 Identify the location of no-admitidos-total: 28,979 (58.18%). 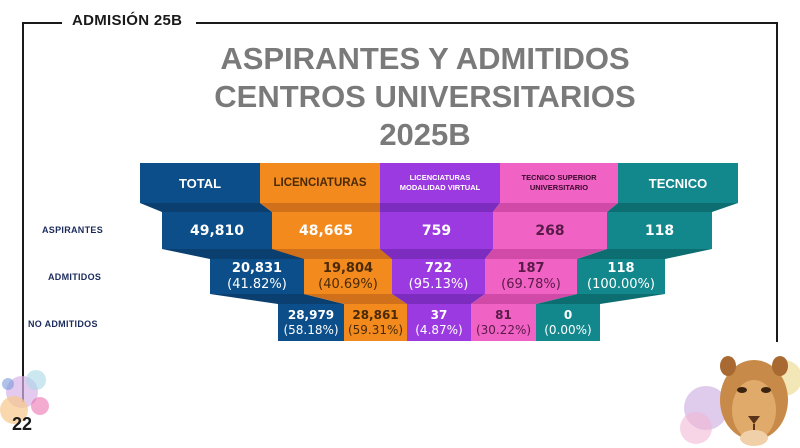
(311, 322).